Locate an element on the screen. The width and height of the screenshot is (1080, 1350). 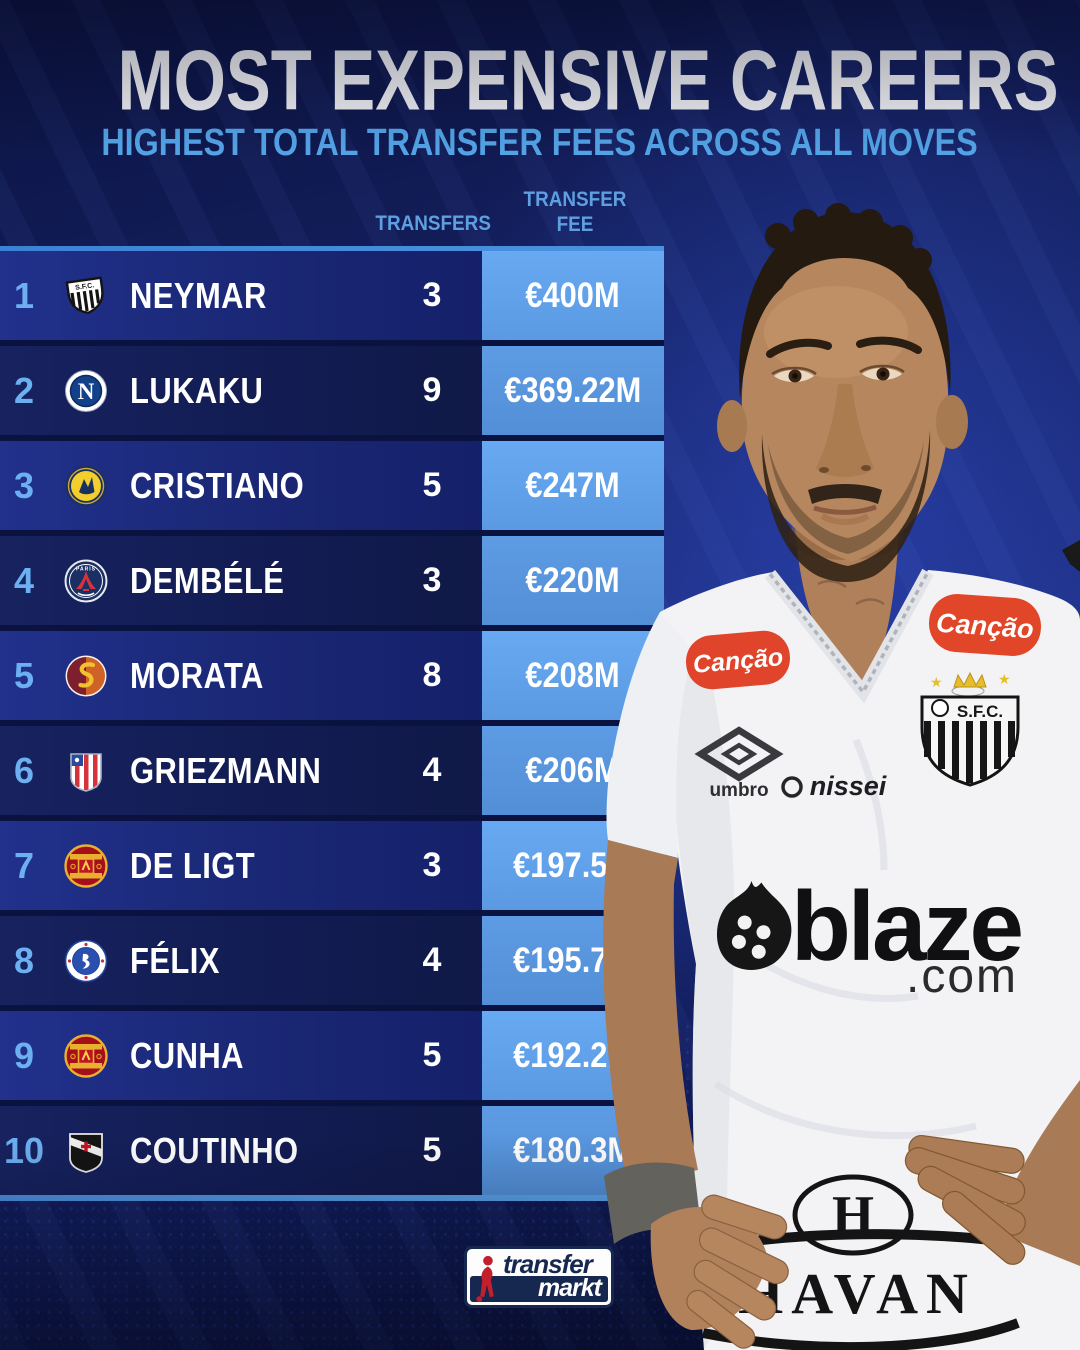
rank-label: 5 is located at coordinates (24, 675).